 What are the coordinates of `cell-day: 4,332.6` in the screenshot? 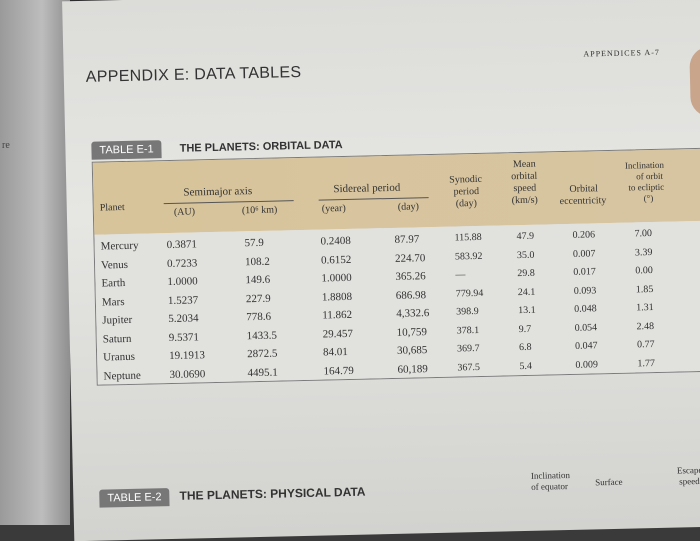 It's located at (413, 313).